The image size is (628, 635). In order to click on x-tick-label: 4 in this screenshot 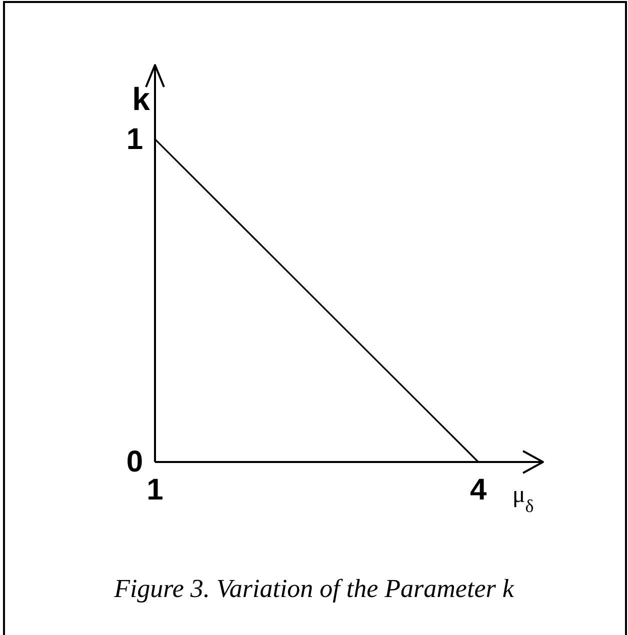, I will do `click(478, 489)`.